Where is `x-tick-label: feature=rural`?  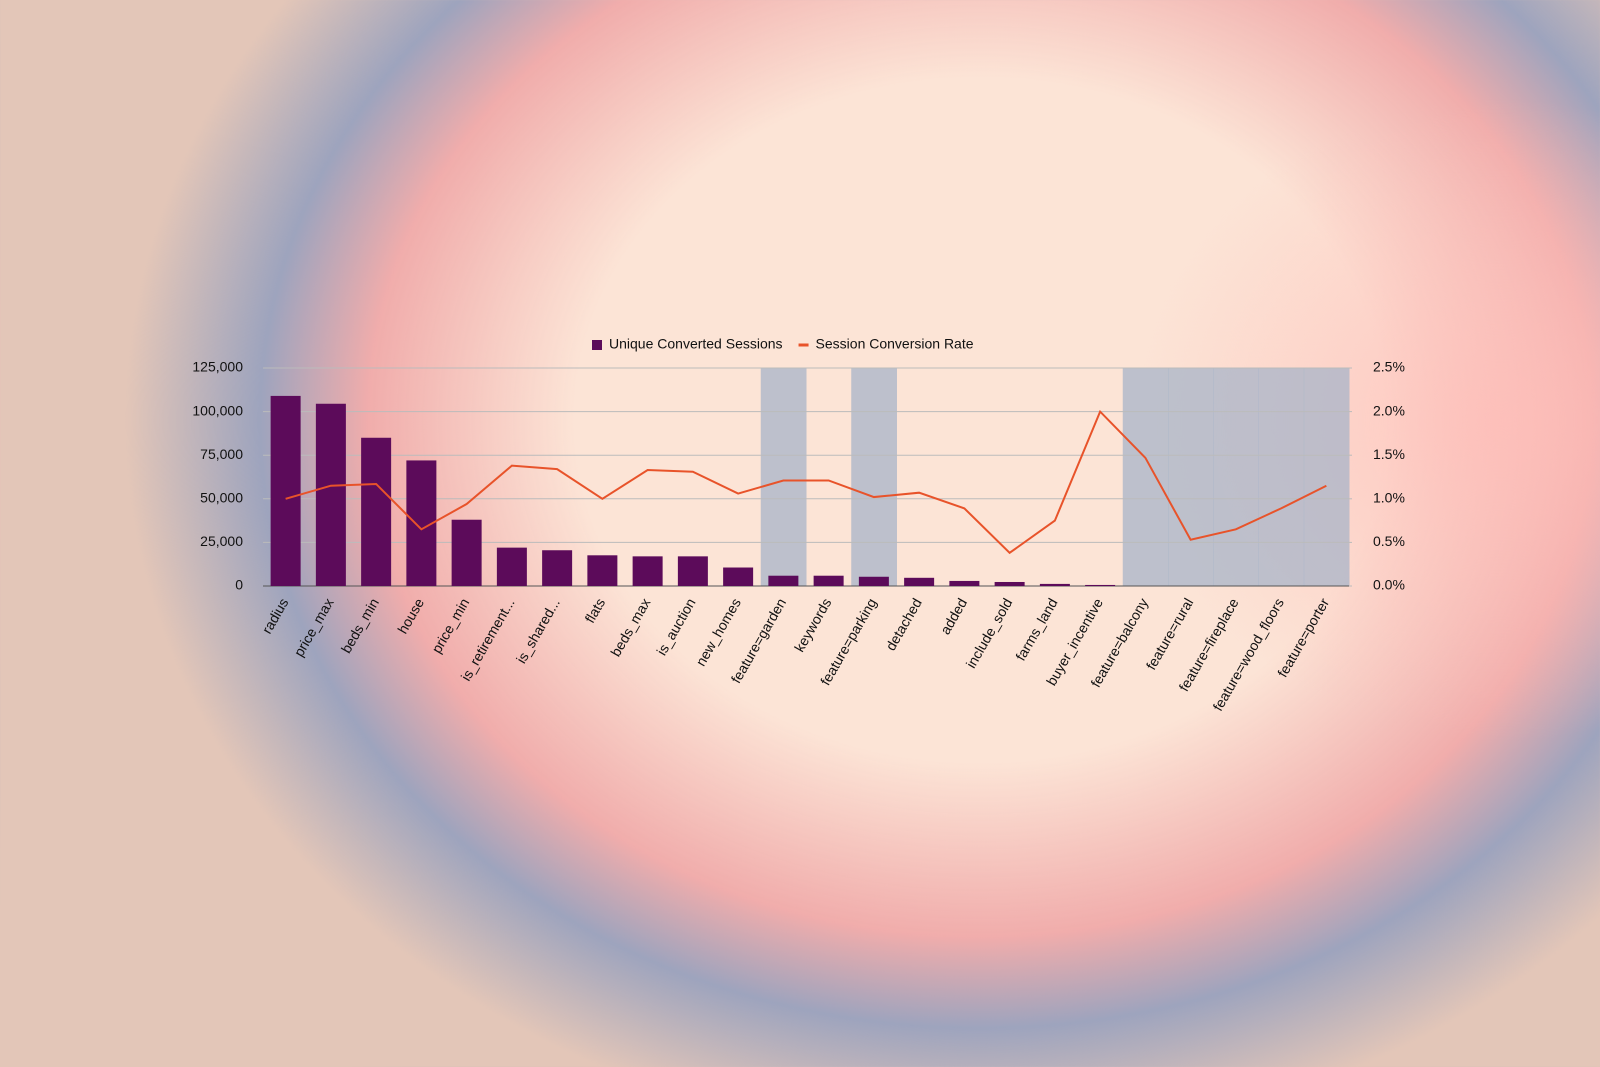 x-tick-label: feature=rural is located at coordinates (1170, 633).